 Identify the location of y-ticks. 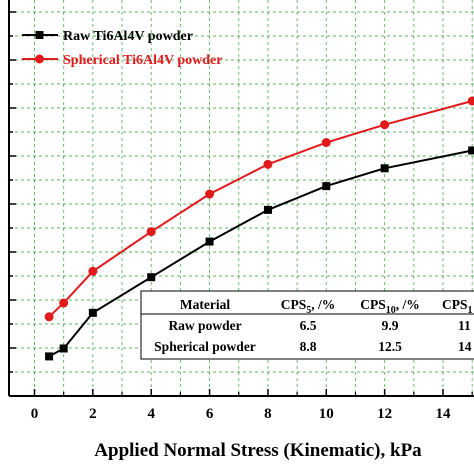
(12, 192).